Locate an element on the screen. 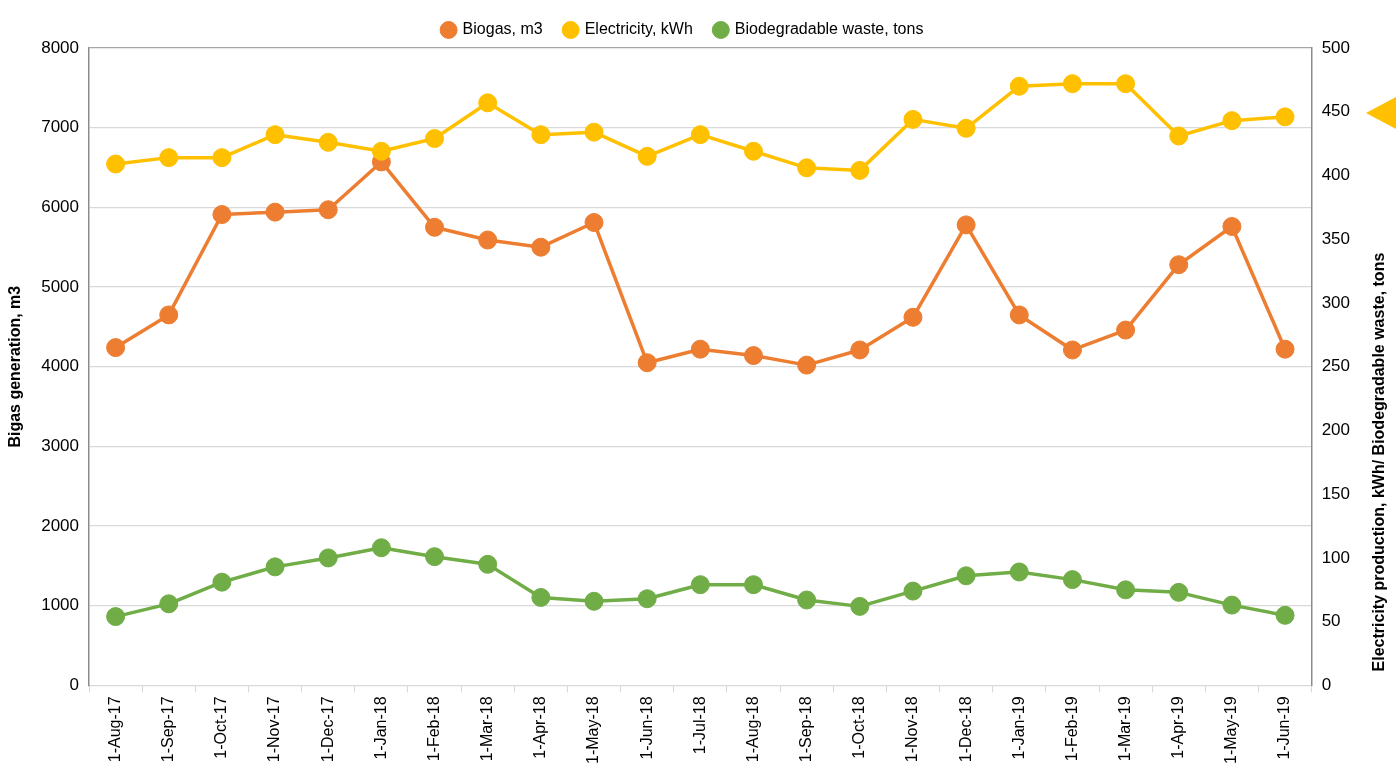 Image resolution: width=1396 pixels, height=774 pixels. y2-axis-title: Electricity production, kWh/ Biodegradable waste, tons is located at coordinates (1379, 462).